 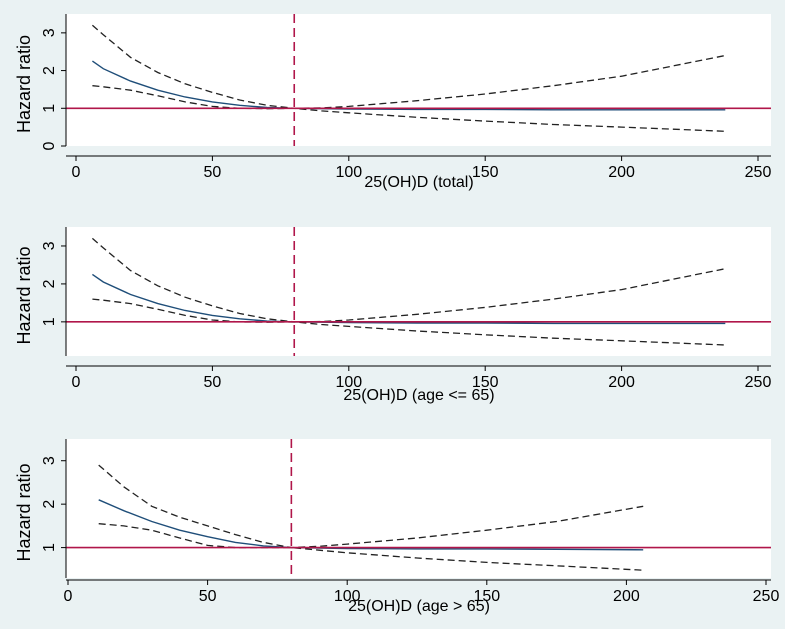 What do you see at coordinates (418, 182) in the screenshot?
I see `x-axis-title: 25(OH)D (total)` at bounding box center [418, 182].